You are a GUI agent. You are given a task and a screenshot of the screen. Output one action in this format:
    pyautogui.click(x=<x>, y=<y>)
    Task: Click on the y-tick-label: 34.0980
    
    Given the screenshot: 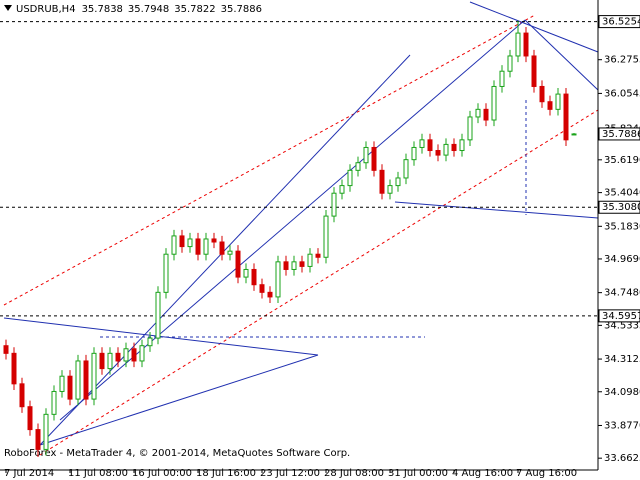 What is the action you would take?
    pyautogui.click(x=622, y=392)
    